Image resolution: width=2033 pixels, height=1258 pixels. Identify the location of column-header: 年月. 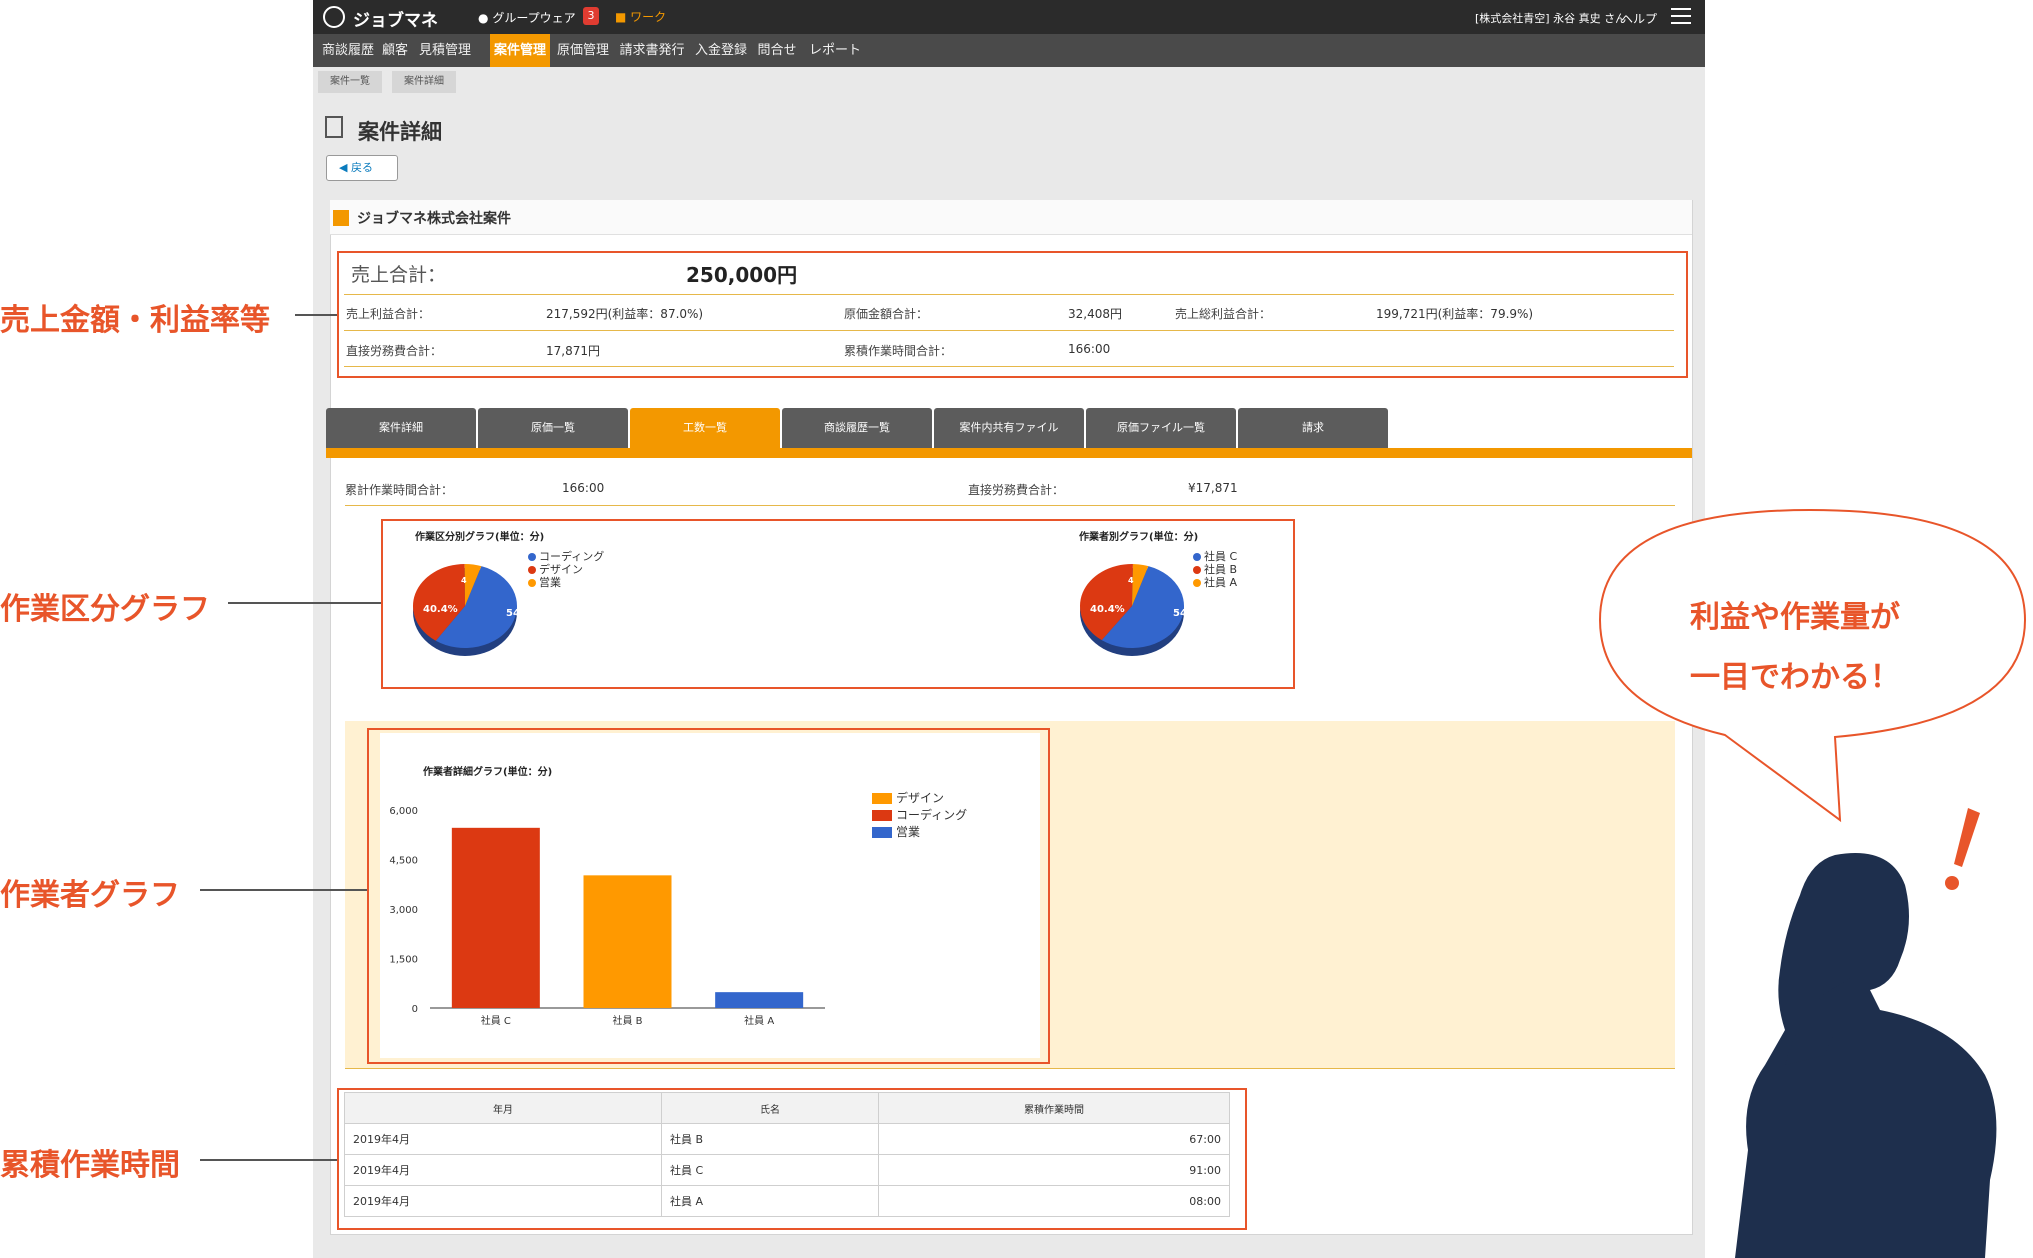
(503, 1108).